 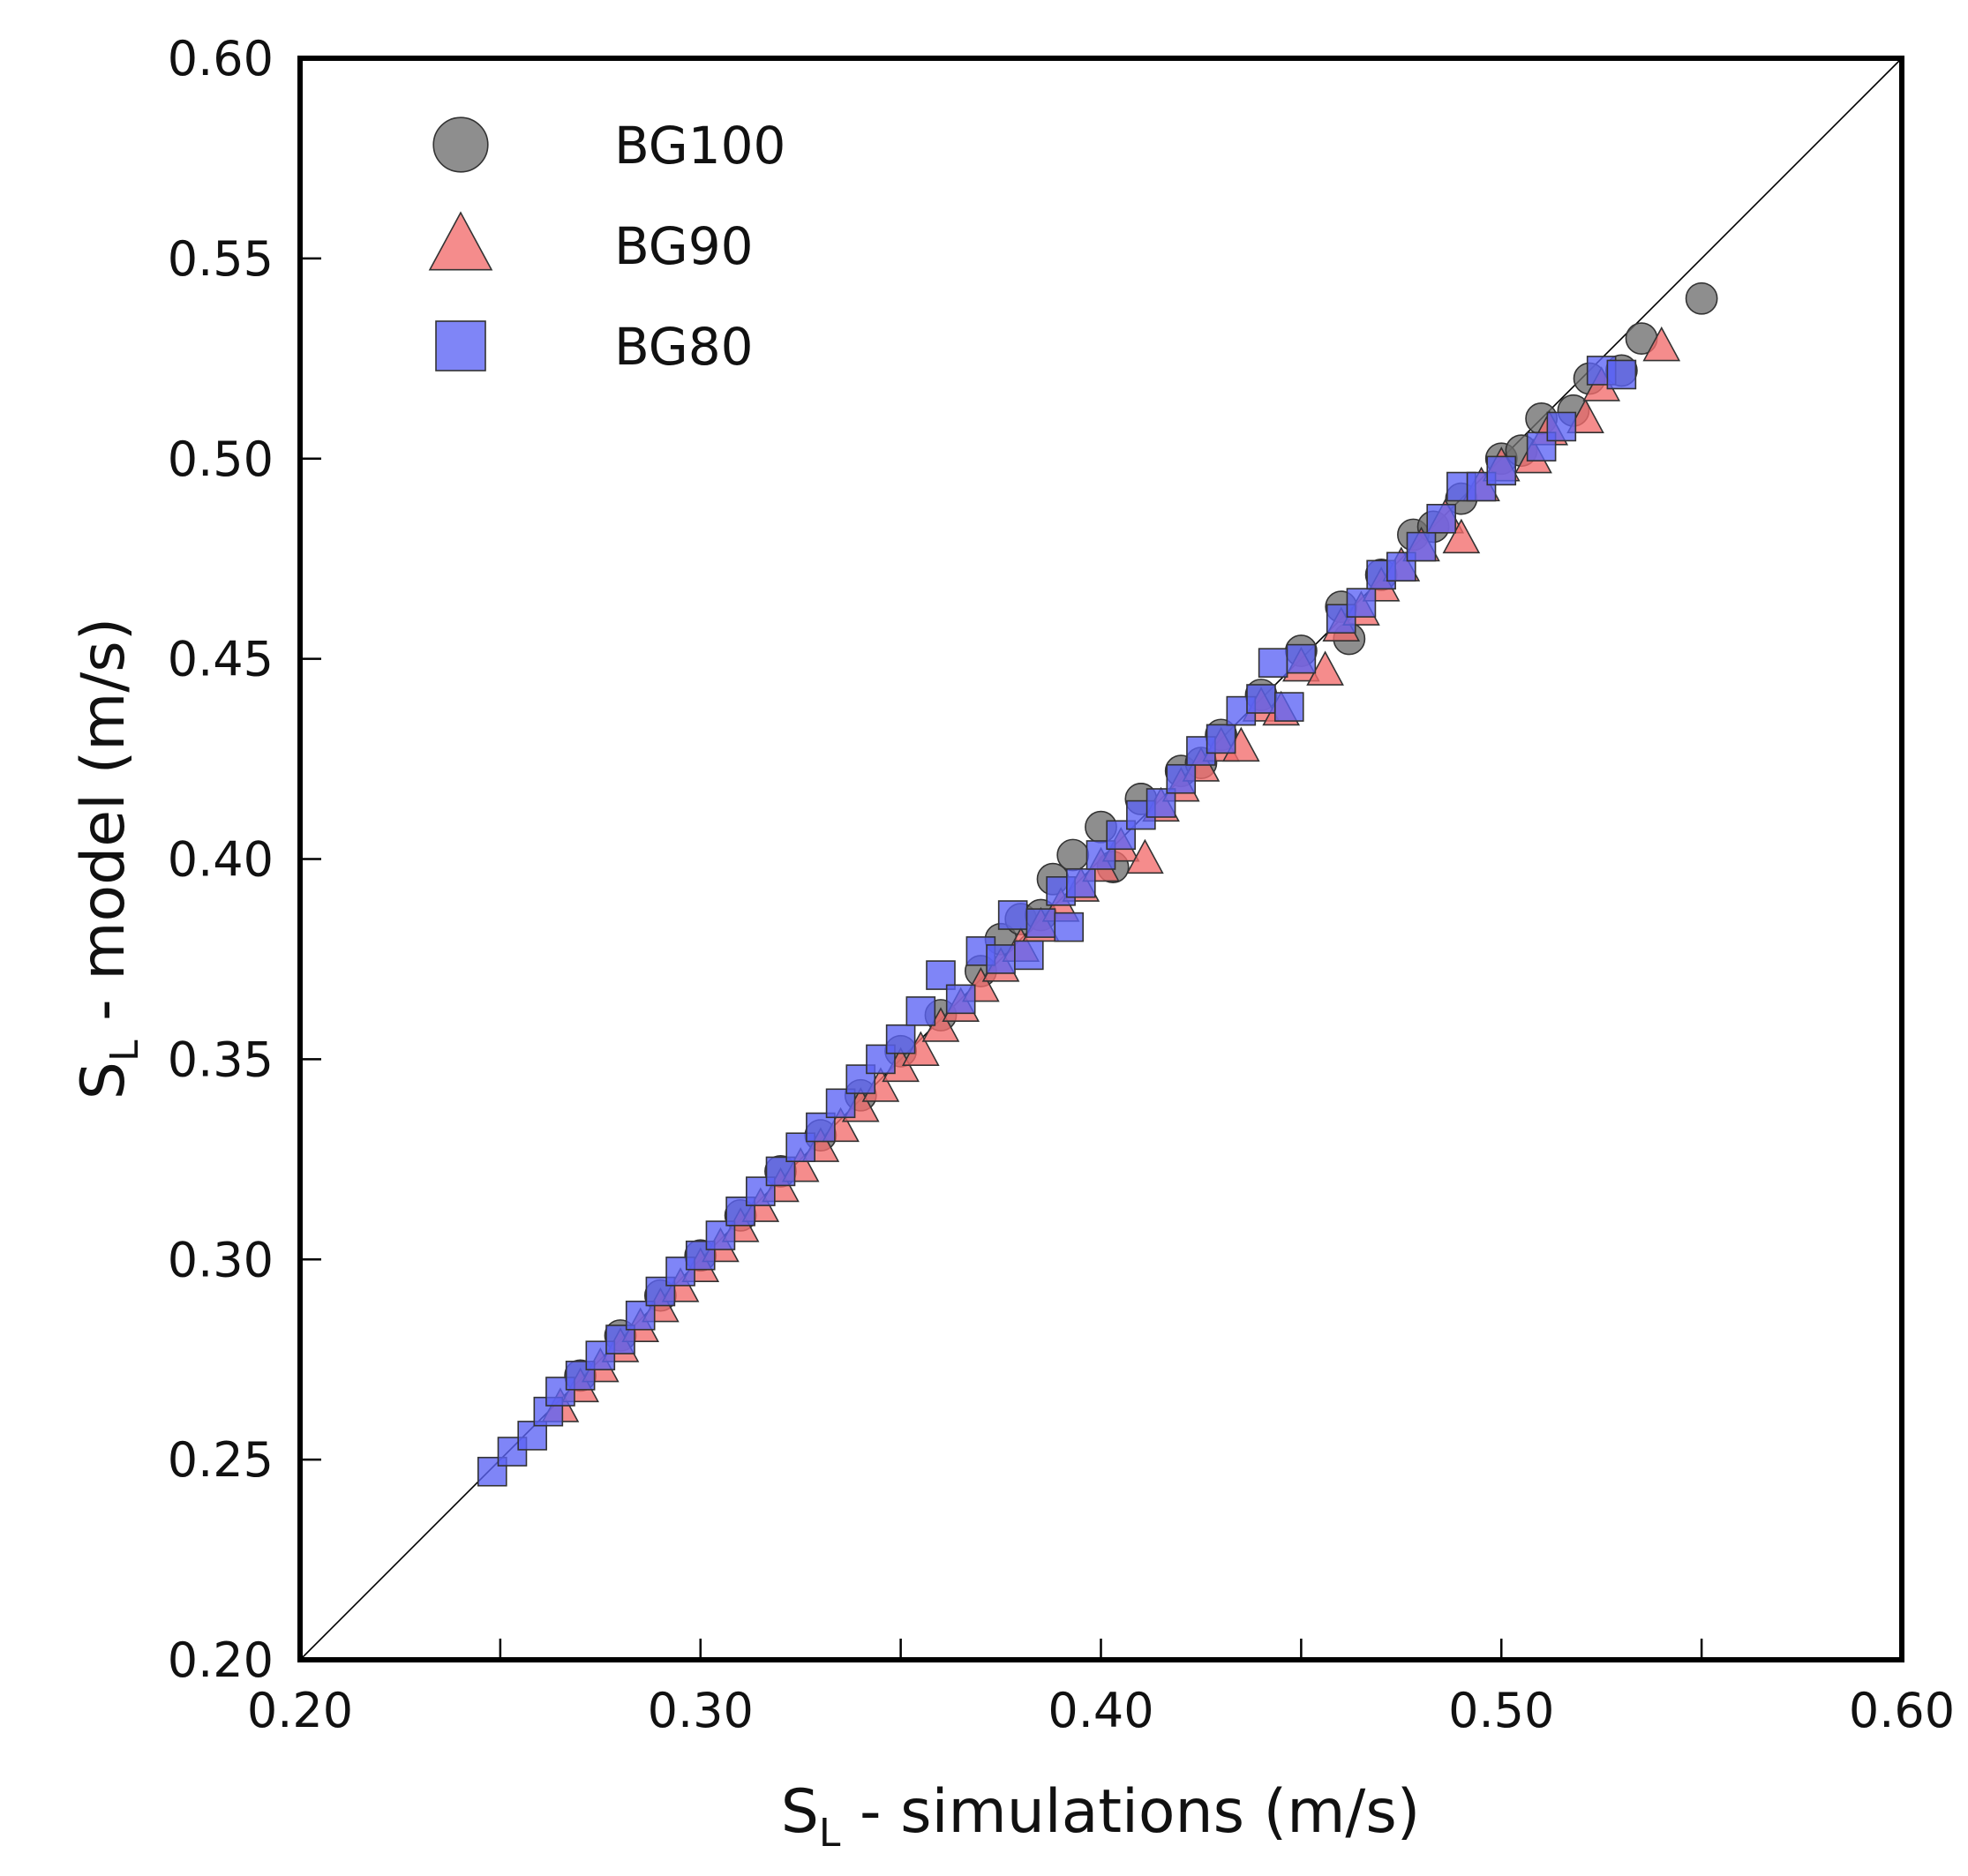 I want to click on x-tick-label: 0.50, so click(x=1501, y=1710).